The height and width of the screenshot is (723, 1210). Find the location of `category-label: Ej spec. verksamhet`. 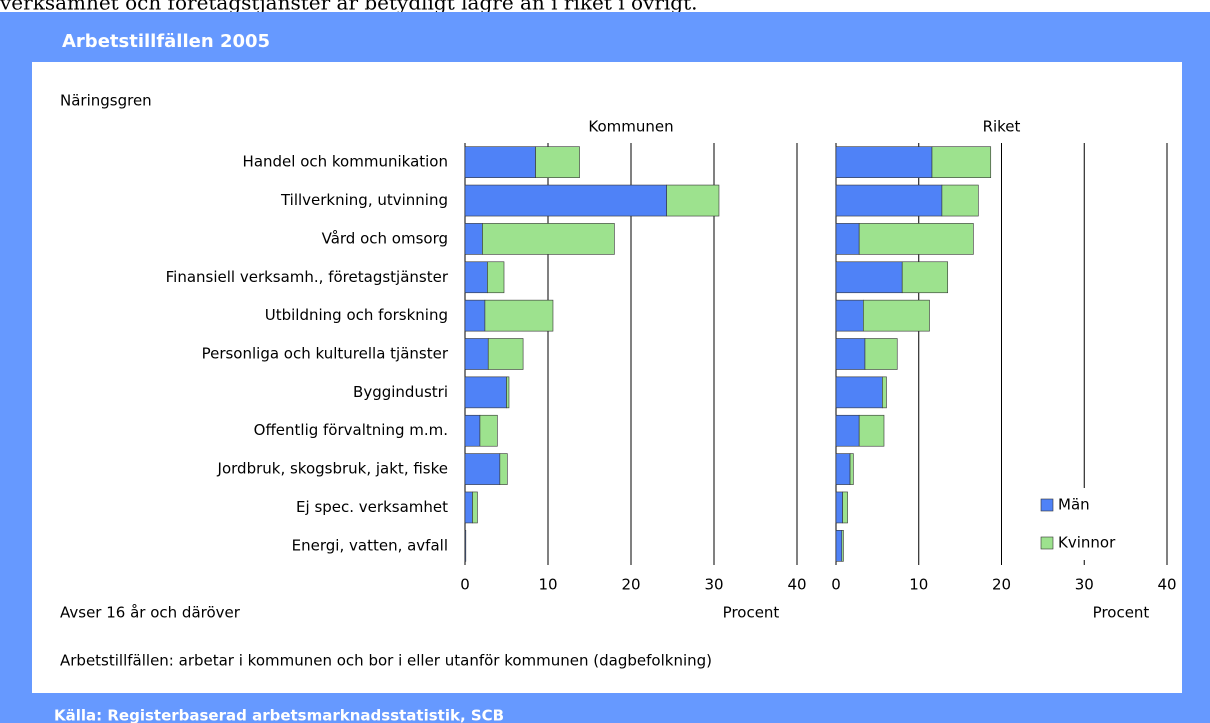

category-label: Ej spec. verksamhet is located at coordinates (372, 507).